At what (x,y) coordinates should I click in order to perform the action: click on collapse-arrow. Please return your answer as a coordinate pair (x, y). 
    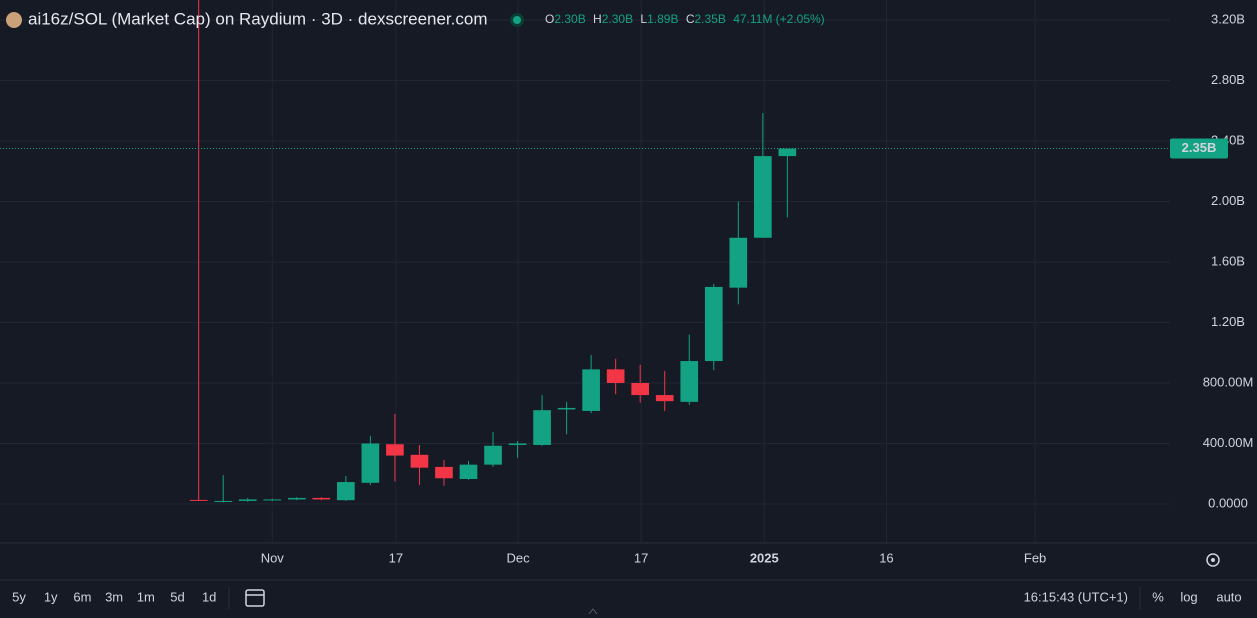
    Looking at the image, I should click on (593, 611).